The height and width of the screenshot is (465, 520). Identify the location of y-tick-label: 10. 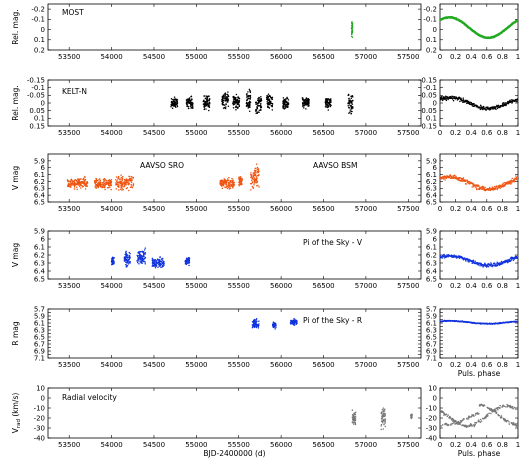
(432, 388).